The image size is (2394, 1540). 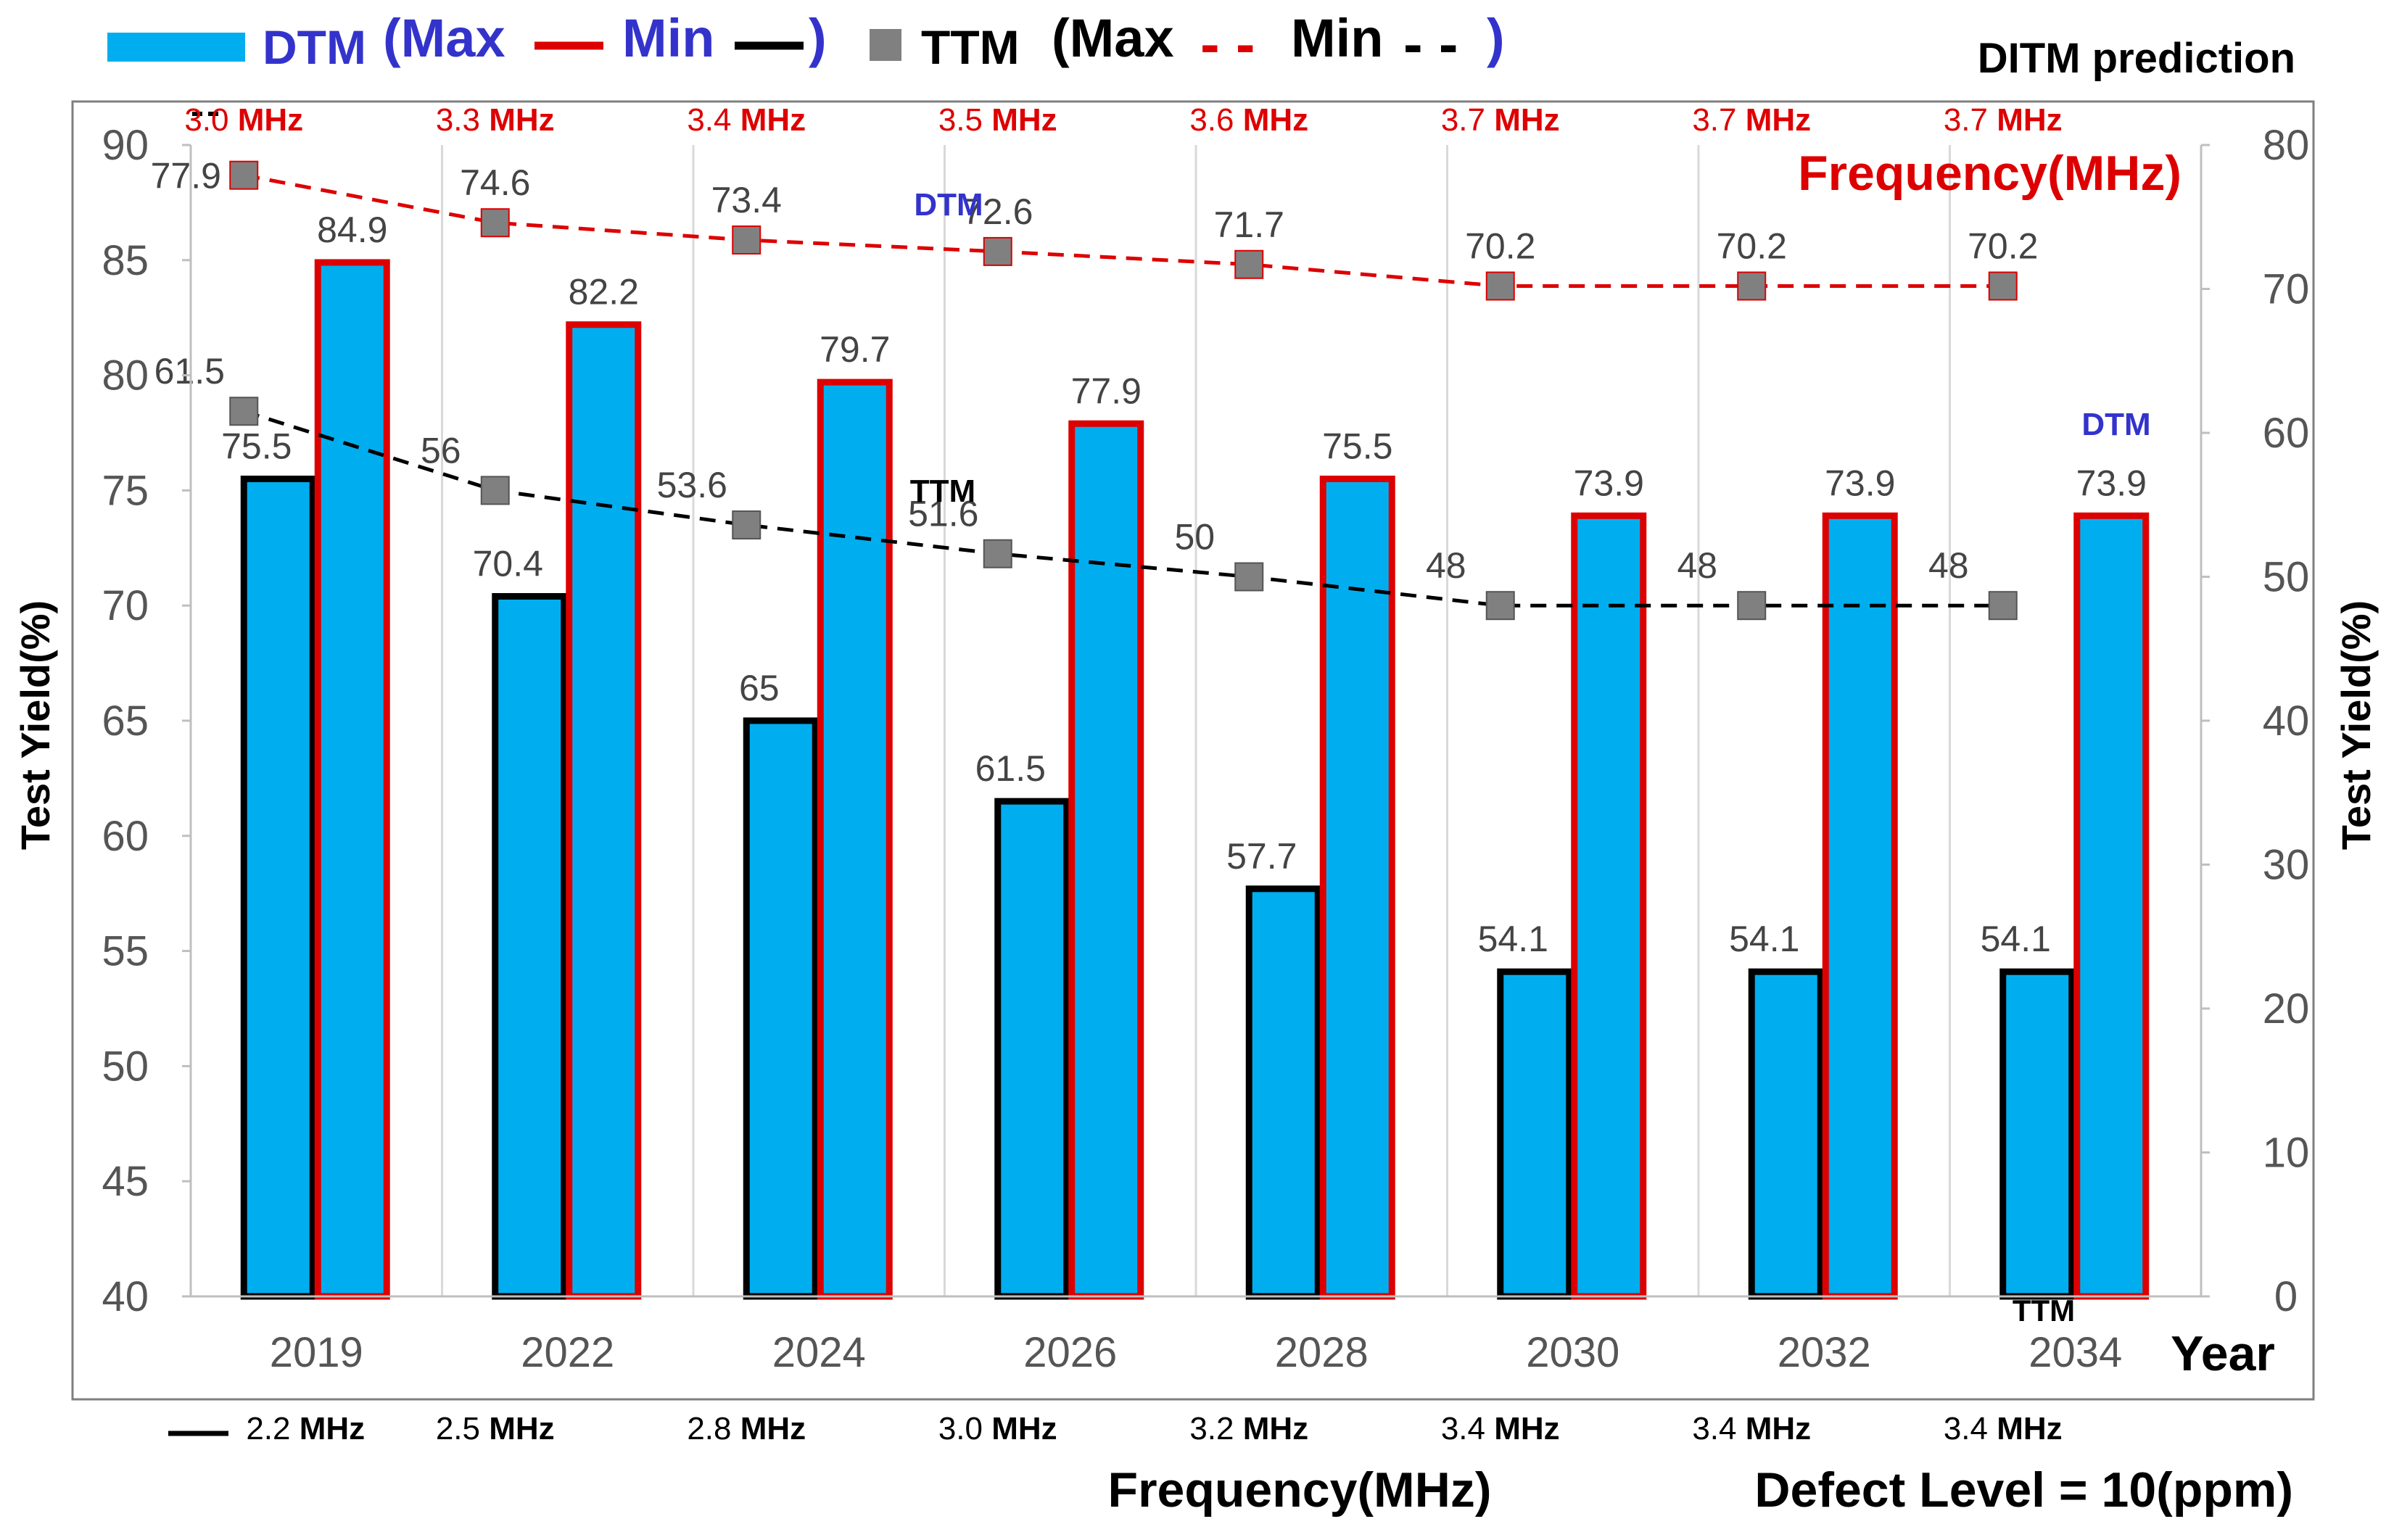 I want to click on x-axis-category-label: 2032, so click(x=1824, y=1352).